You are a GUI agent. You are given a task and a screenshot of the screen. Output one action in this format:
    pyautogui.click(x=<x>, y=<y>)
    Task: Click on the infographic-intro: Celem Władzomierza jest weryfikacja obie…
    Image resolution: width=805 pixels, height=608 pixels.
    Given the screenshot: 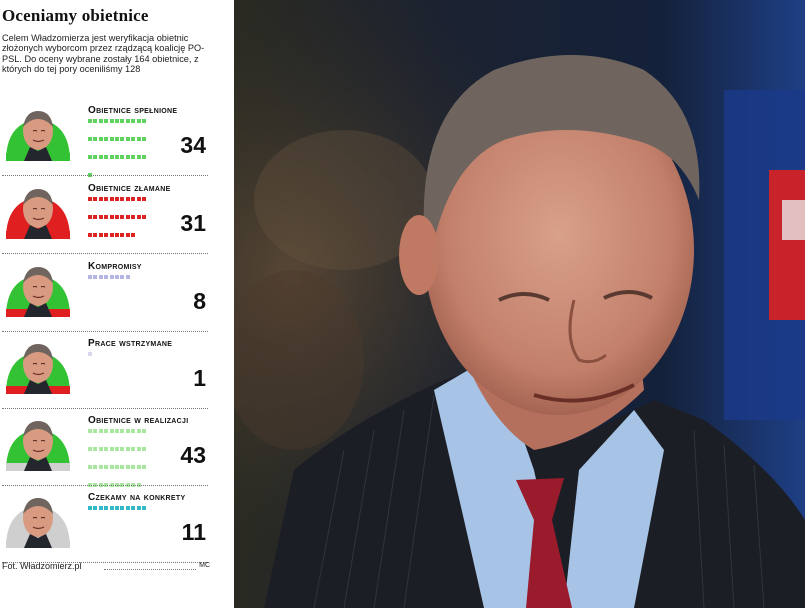 What is the action you would take?
    pyautogui.click(x=103, y=54)
    